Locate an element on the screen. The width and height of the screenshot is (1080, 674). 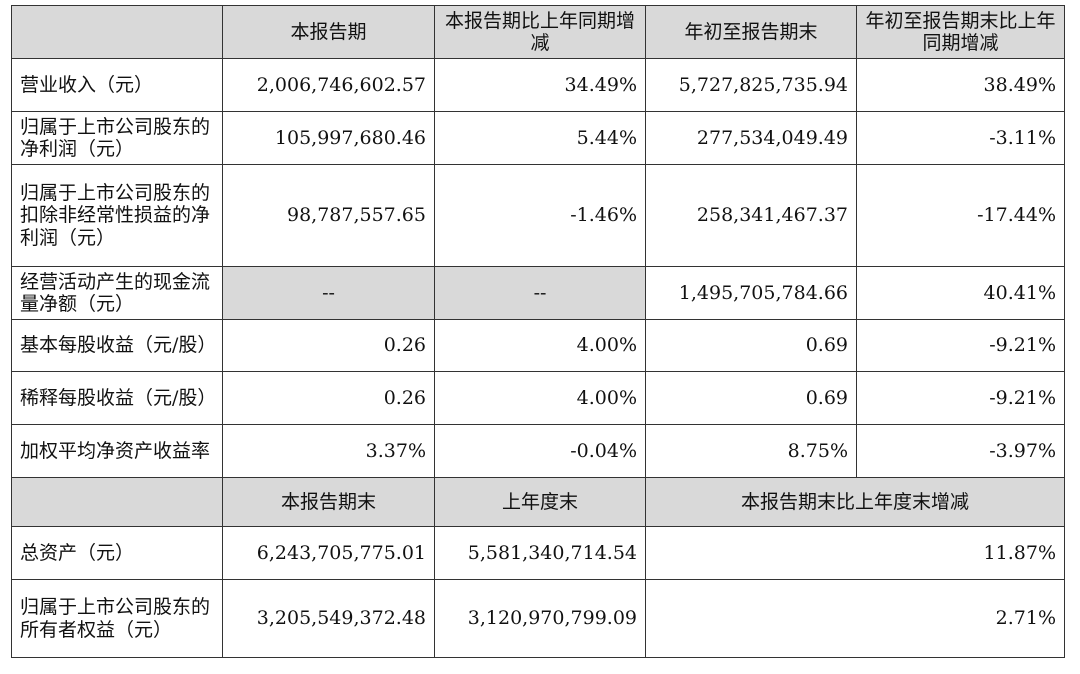
table-row: 基本每股收益（元/股） 0.26 4.00% 0.69 -9.21% is located at coordinates (538, 345).